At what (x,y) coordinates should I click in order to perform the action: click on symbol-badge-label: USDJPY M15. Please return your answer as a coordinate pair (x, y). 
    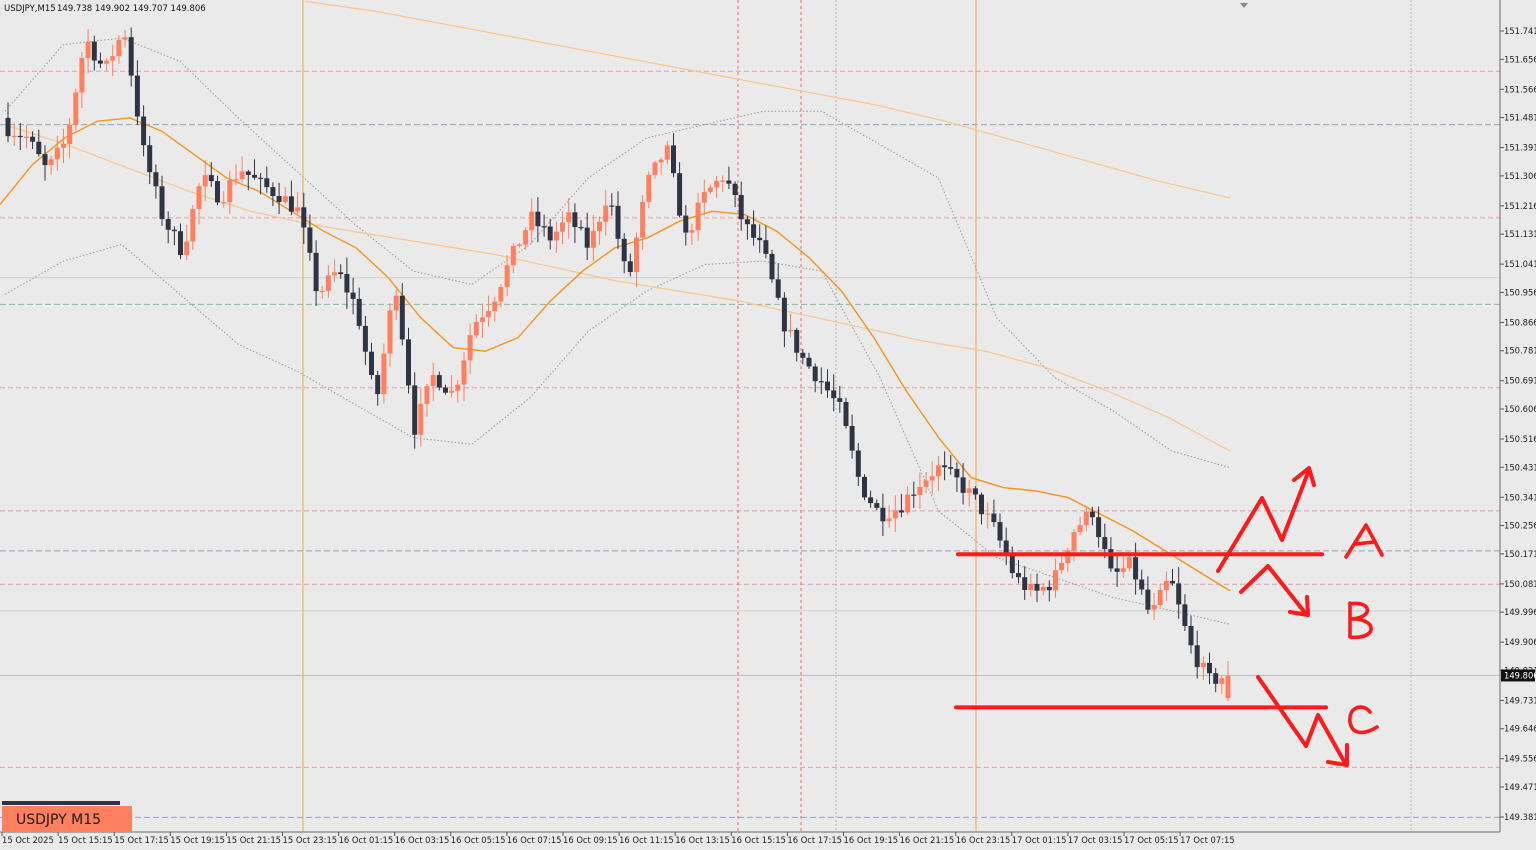
    Looking at the image, I should click on (58, 820).